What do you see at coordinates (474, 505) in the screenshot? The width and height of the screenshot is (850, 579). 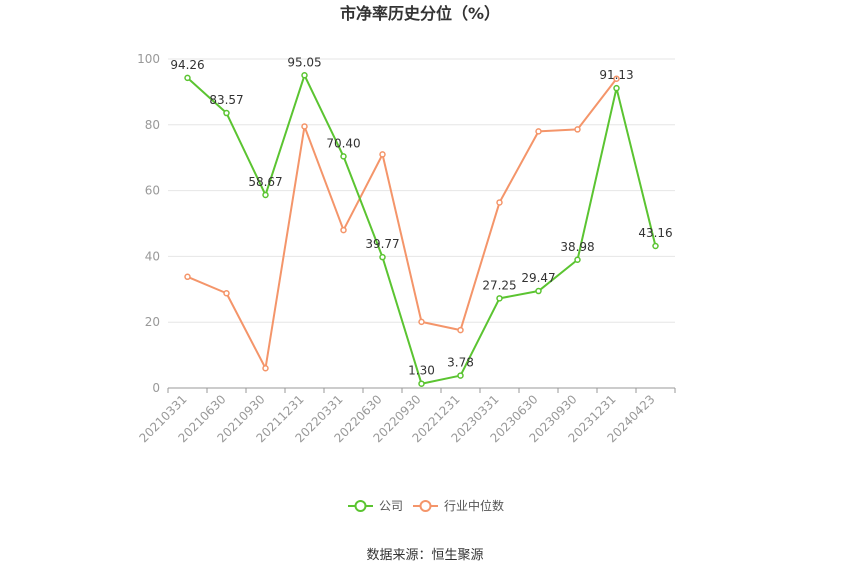 I see `legend-label: 行业中位数` at bounding box center [474, 505].